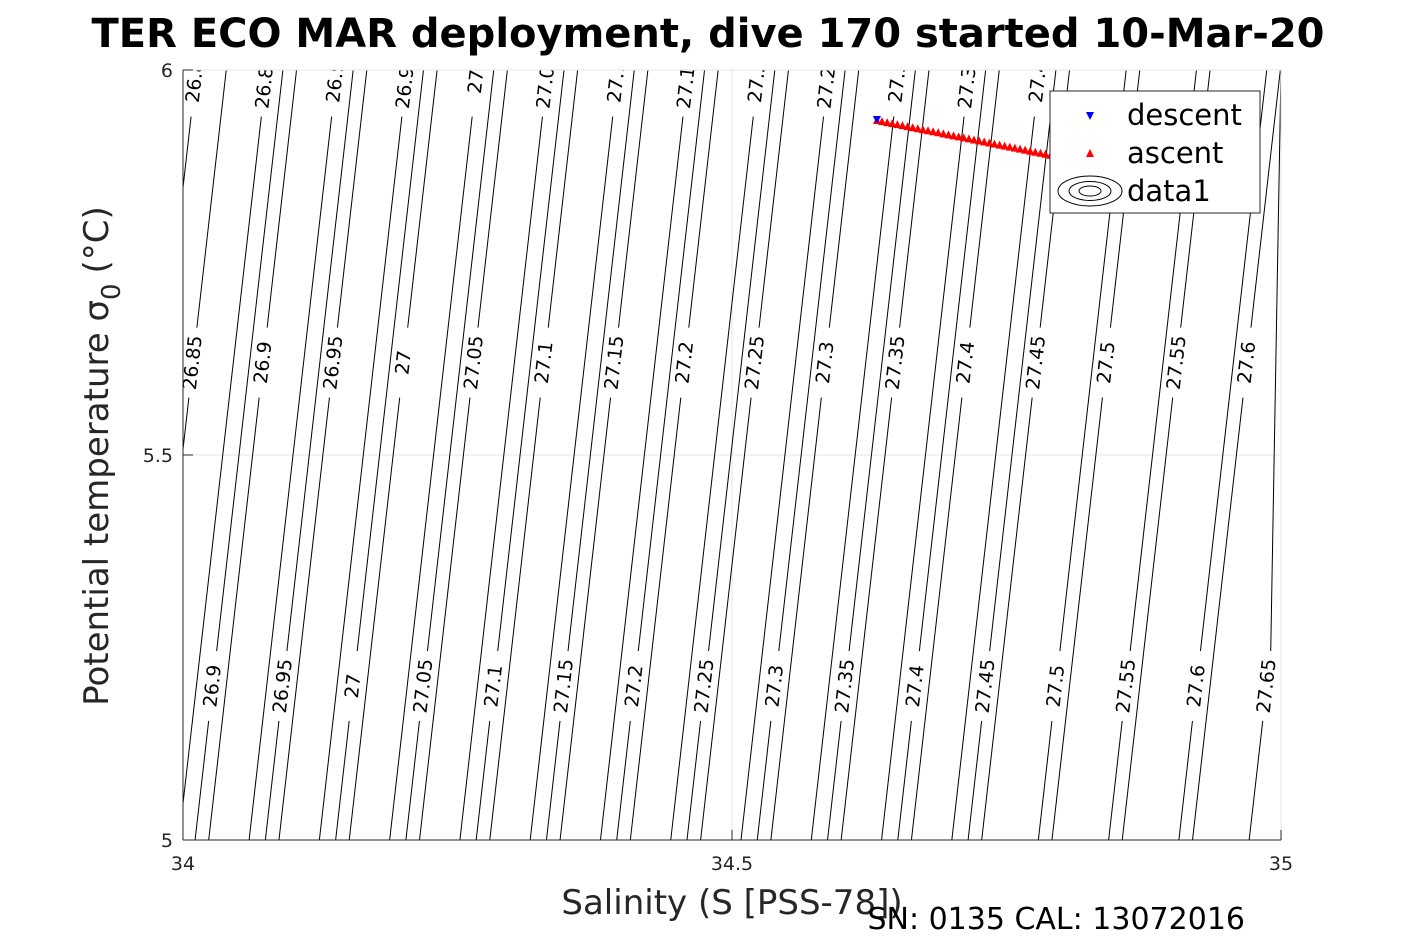  I want to click on contour-line-37-lower, so click(764, 780).